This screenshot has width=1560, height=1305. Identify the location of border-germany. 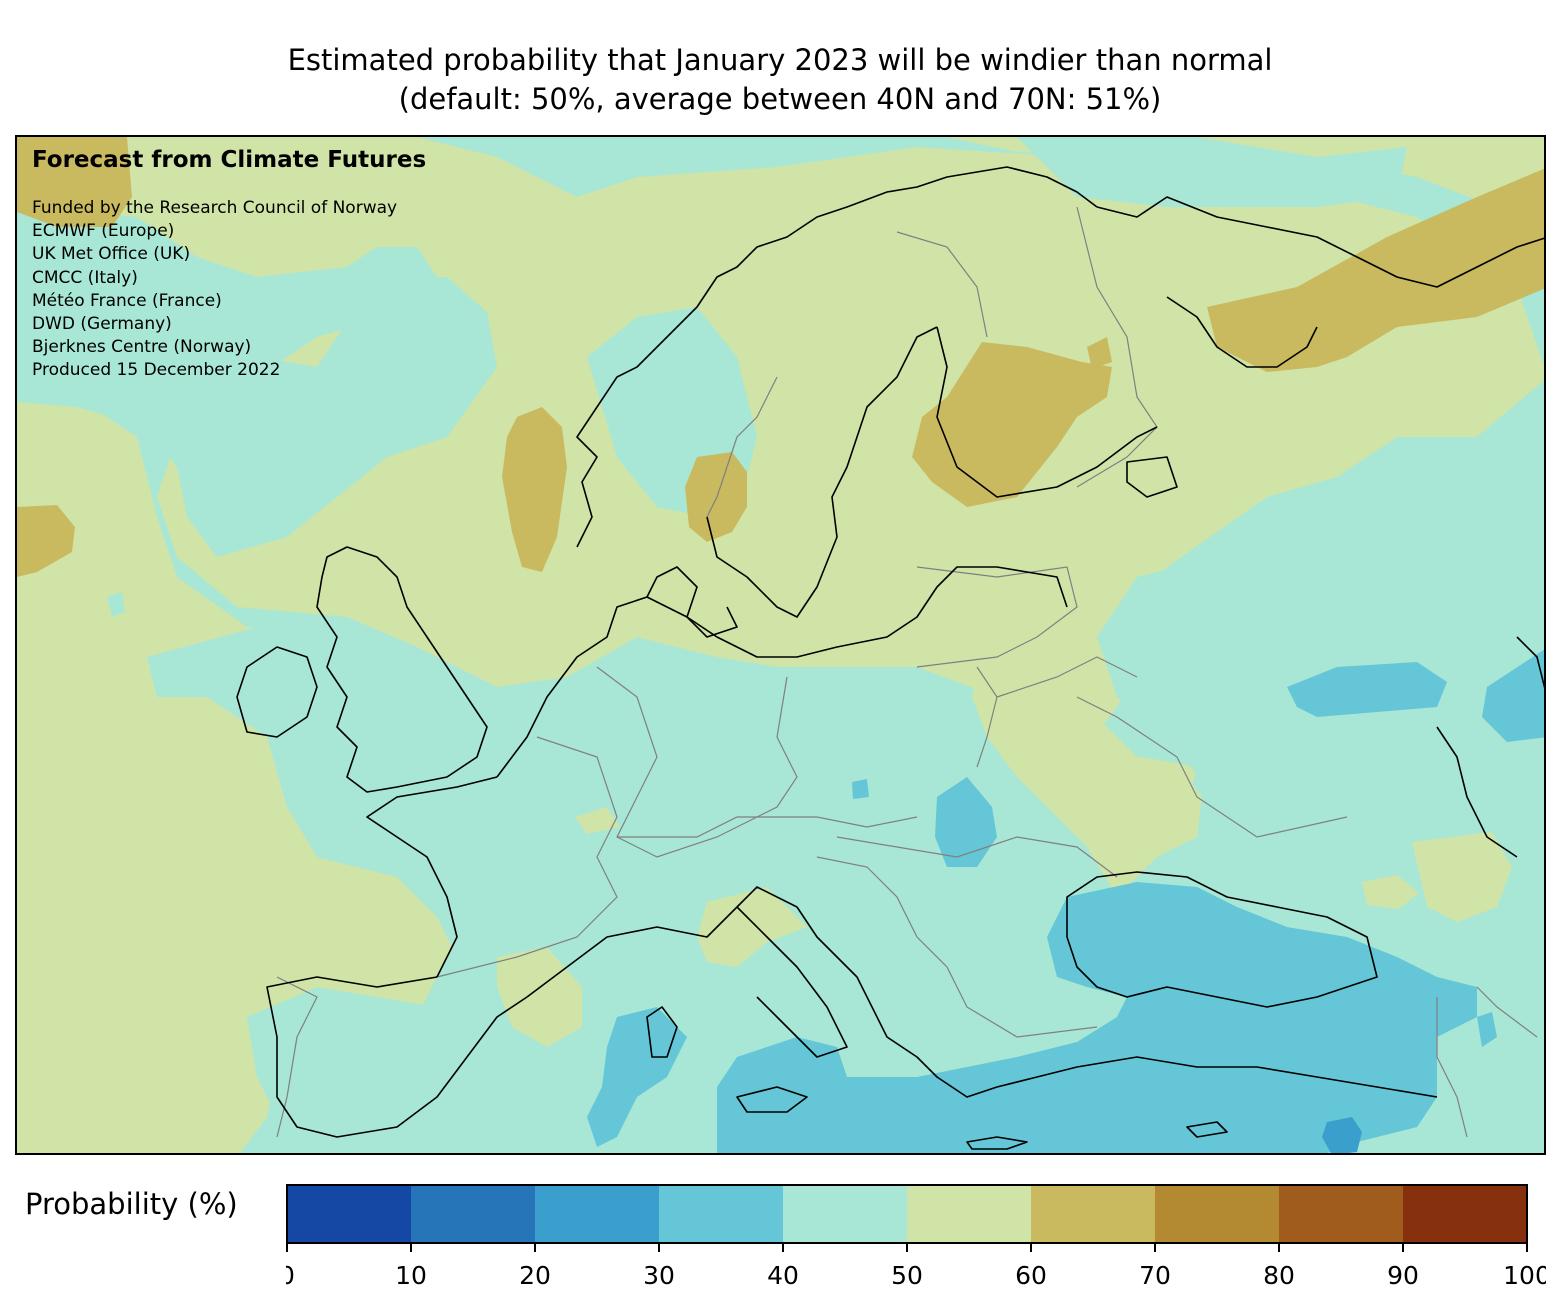
(697, 762).